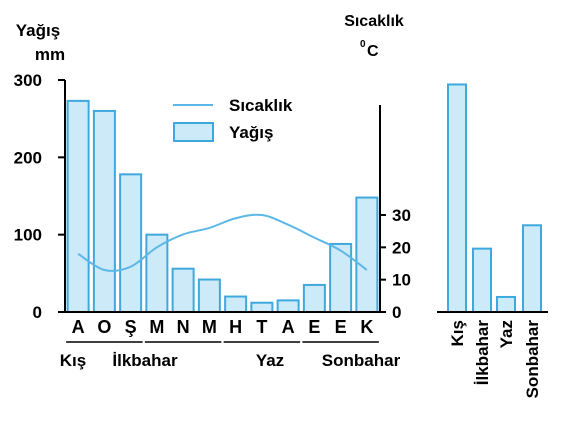 The height and width of the screenshot is (440, 568). I want to click on month-label: T, so click(261, 327).